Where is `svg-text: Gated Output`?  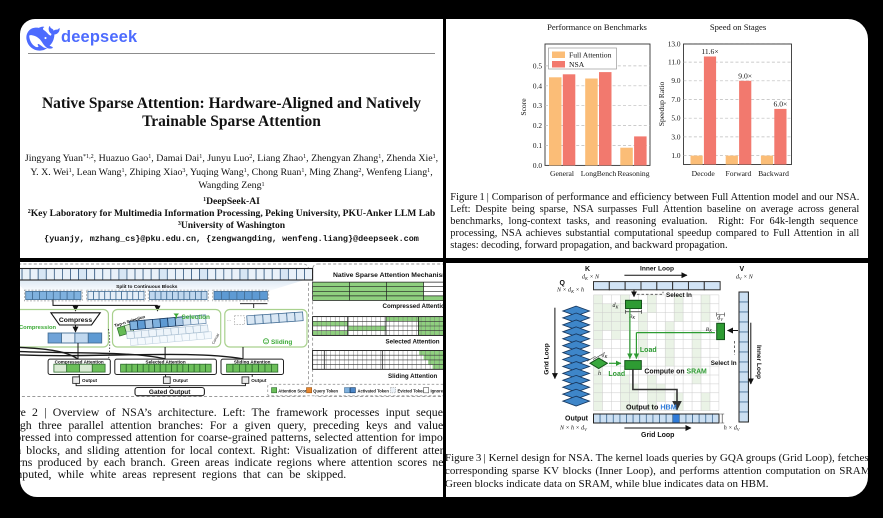 svg-text: Gated Output is located at coordinates (170, 392).